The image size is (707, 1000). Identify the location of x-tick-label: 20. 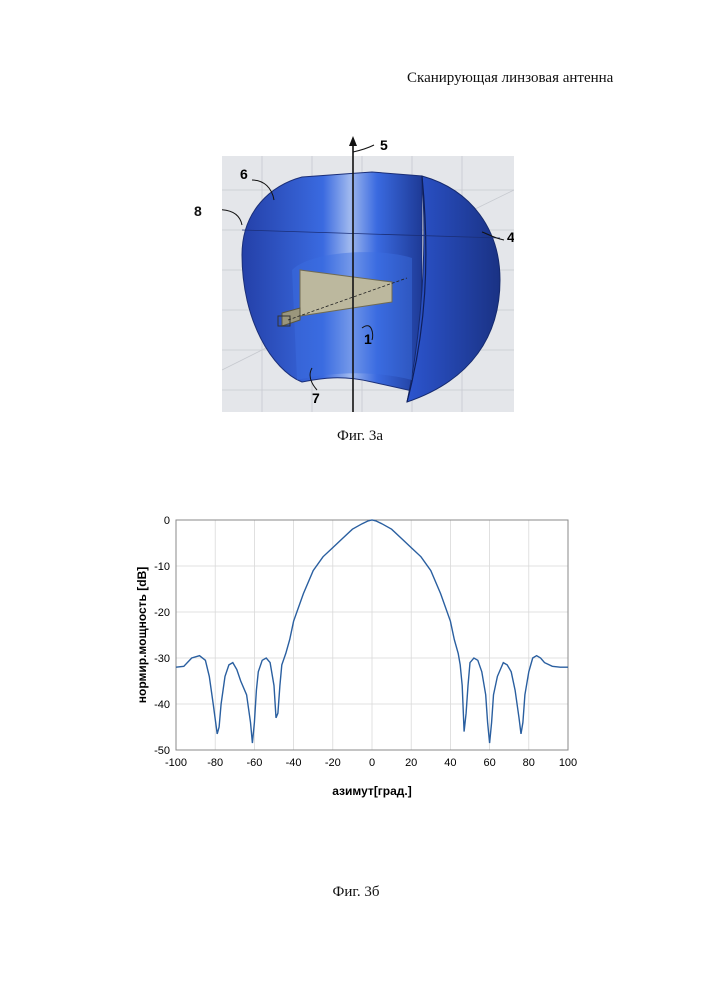
(411, 763).